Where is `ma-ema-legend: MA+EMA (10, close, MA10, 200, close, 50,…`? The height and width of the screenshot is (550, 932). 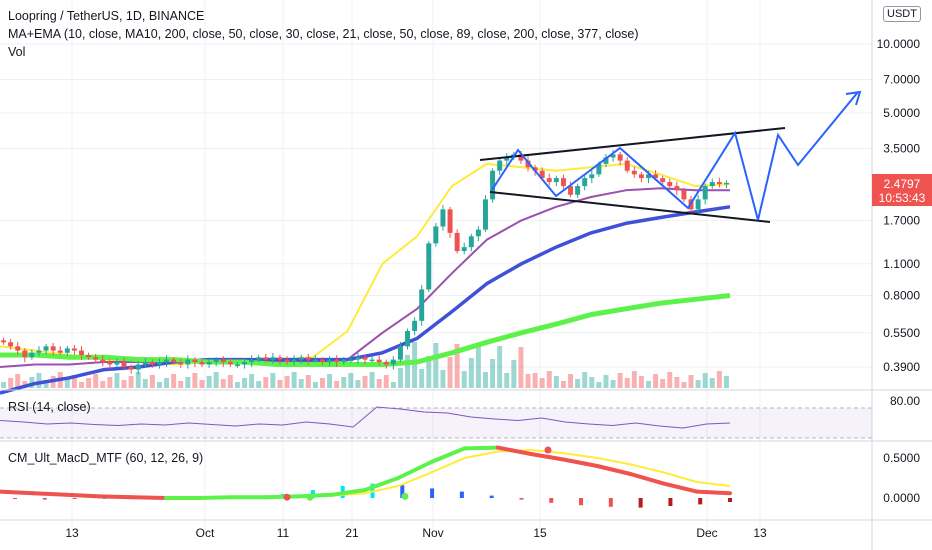 ma-ema-legend: MA+EMA (10, close, MA10, 200, close, 50,… is located at coordinates (323, 34).